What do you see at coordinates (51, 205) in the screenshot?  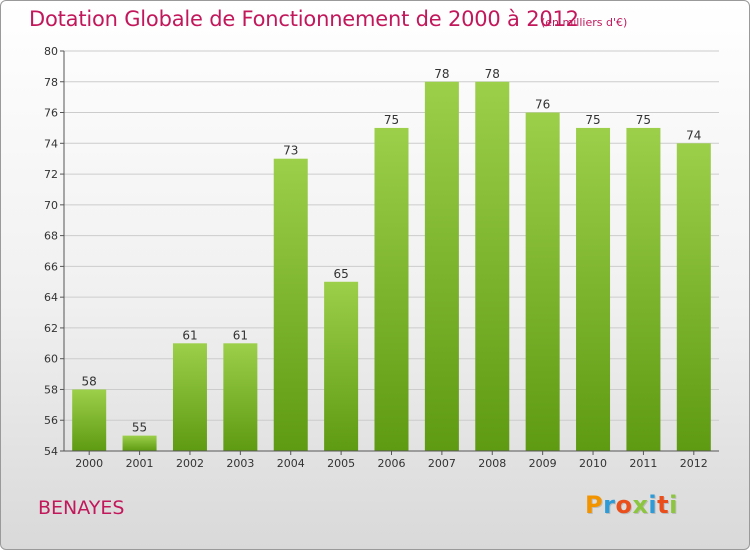 I see `y-tick-label: 70` at bounding box center [51, 205].